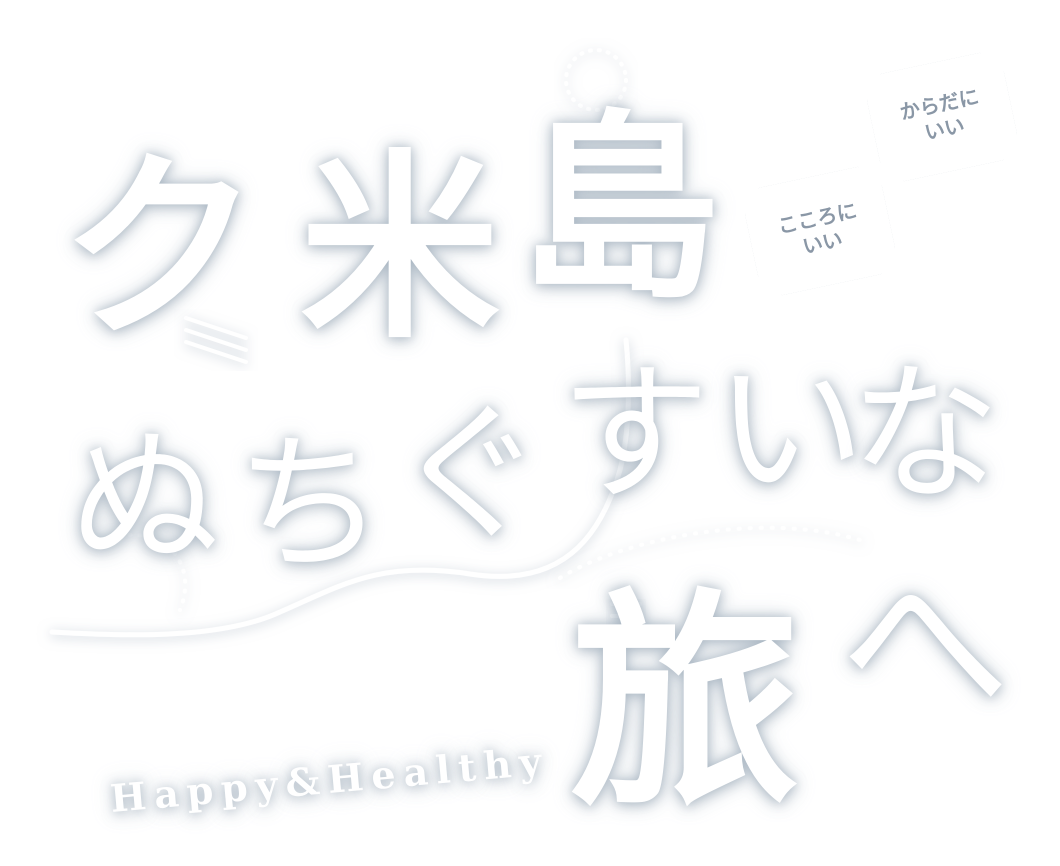 This screenshot has height=866, width=1060. Describe the element at coordinates (400, 249) in the screenshot. I see `title-char-kome: 米` at that location.